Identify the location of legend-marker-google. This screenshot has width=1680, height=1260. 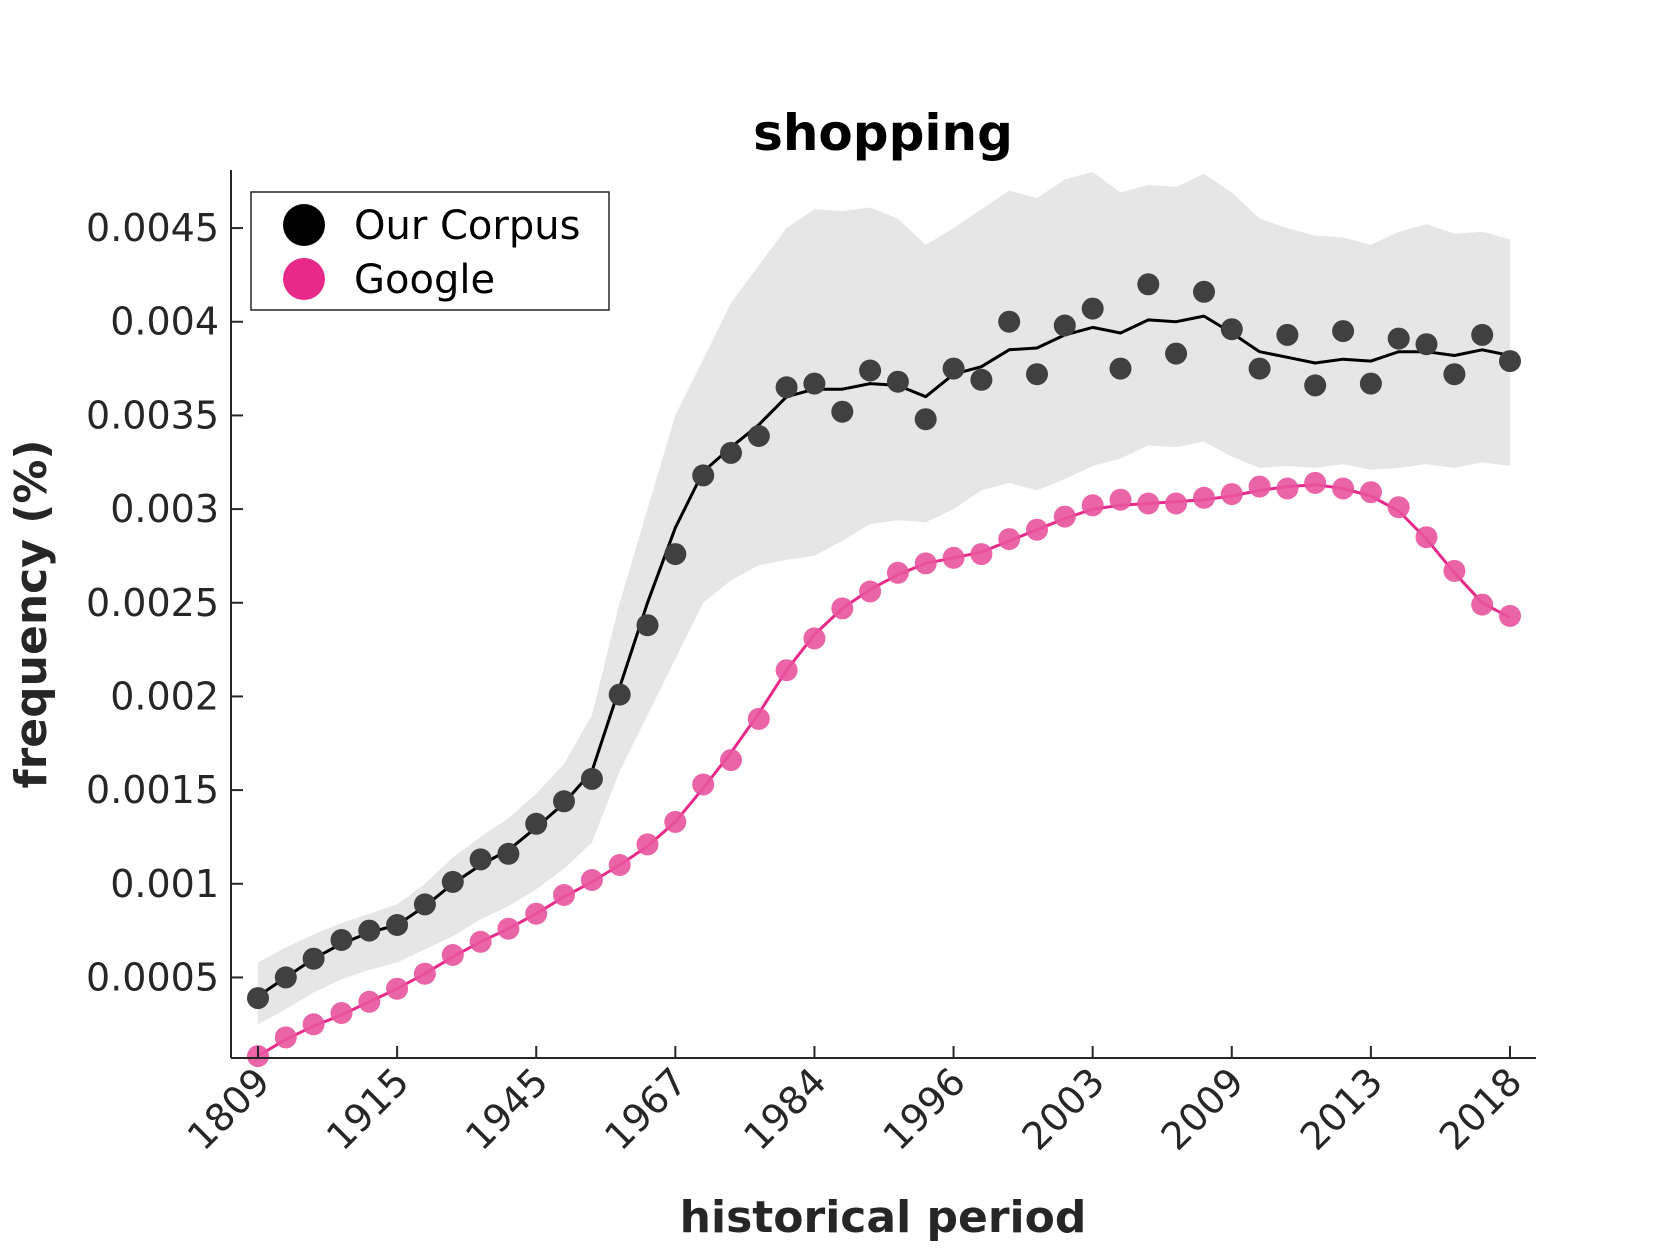
(304, 279).